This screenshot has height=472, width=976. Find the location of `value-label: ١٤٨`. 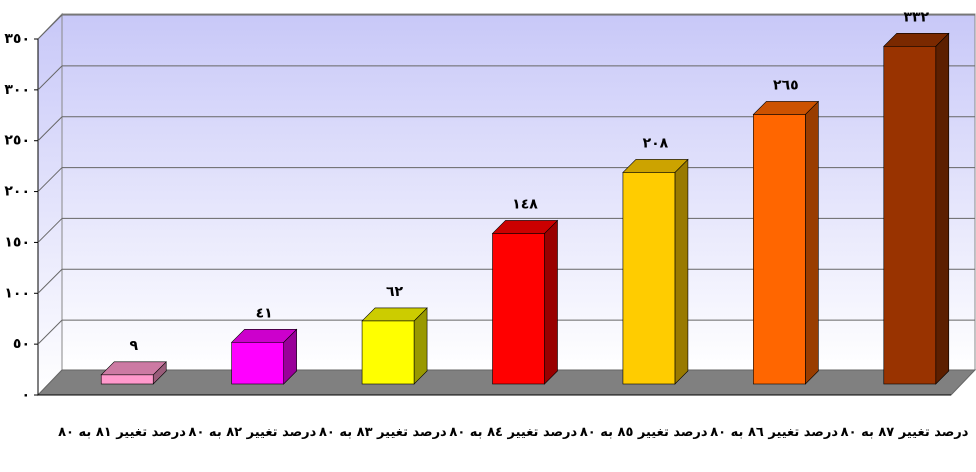

value-label: ١٤٨ is located at coordinates (525, 204).